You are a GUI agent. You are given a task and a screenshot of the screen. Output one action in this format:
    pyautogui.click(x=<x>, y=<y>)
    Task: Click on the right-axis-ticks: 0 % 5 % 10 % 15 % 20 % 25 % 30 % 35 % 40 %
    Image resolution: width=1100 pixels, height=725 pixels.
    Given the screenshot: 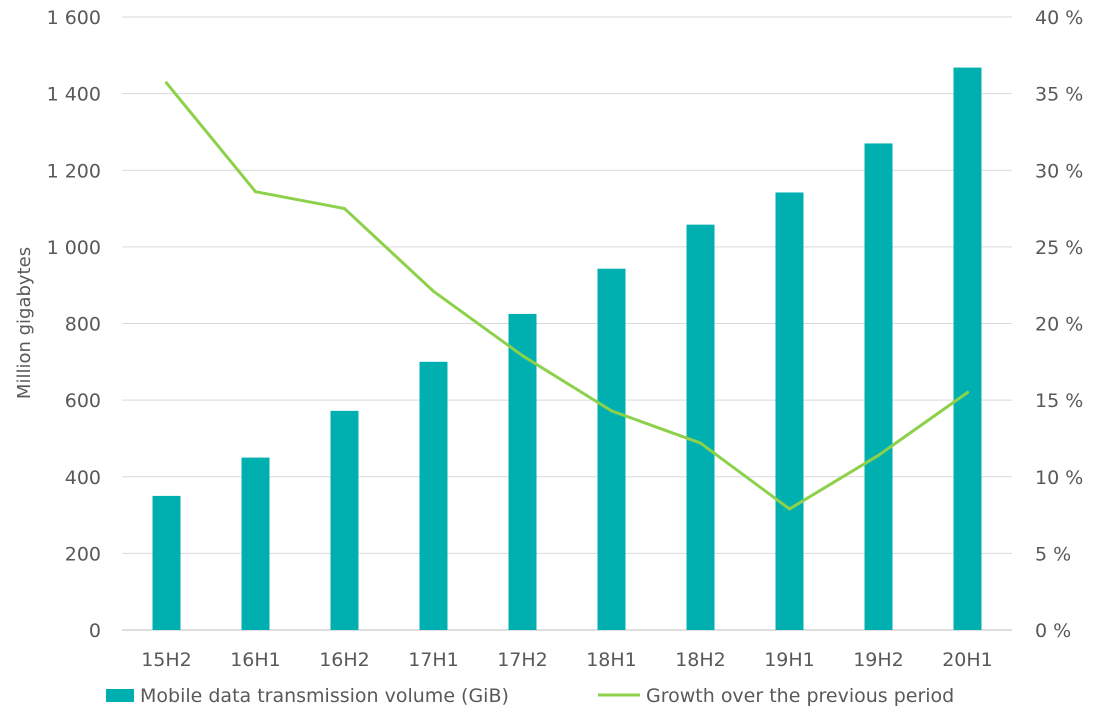 What is the action you would take?
    pyautogui.click(x=1059, y=324)
    